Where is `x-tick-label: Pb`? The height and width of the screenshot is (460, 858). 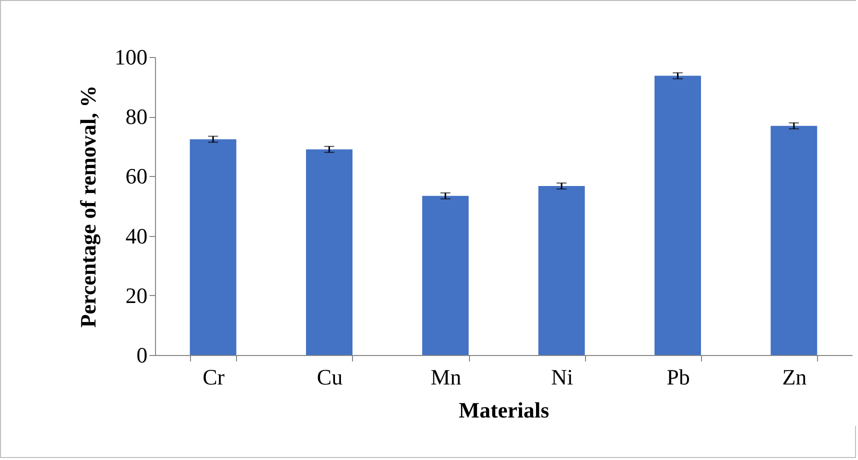 x-tick-label: Pb is located at coordinates (678, 377).